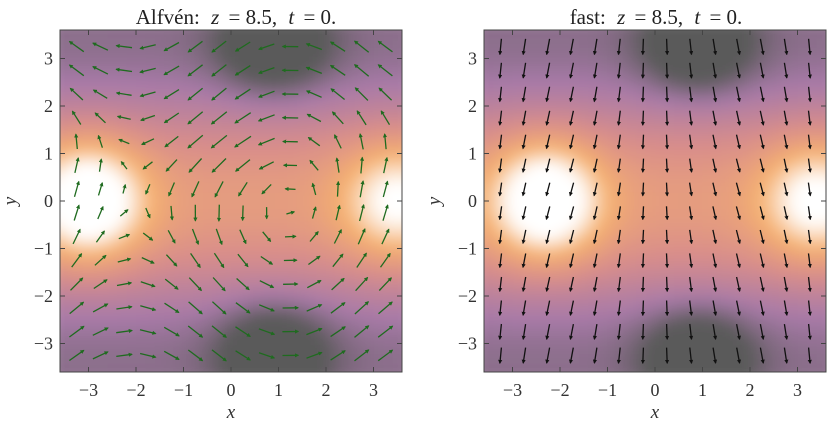  What do you see at coordinates (607, 390) in the screenshot?
I see `x-tick-label: −1` at bounding box center [607, 390].